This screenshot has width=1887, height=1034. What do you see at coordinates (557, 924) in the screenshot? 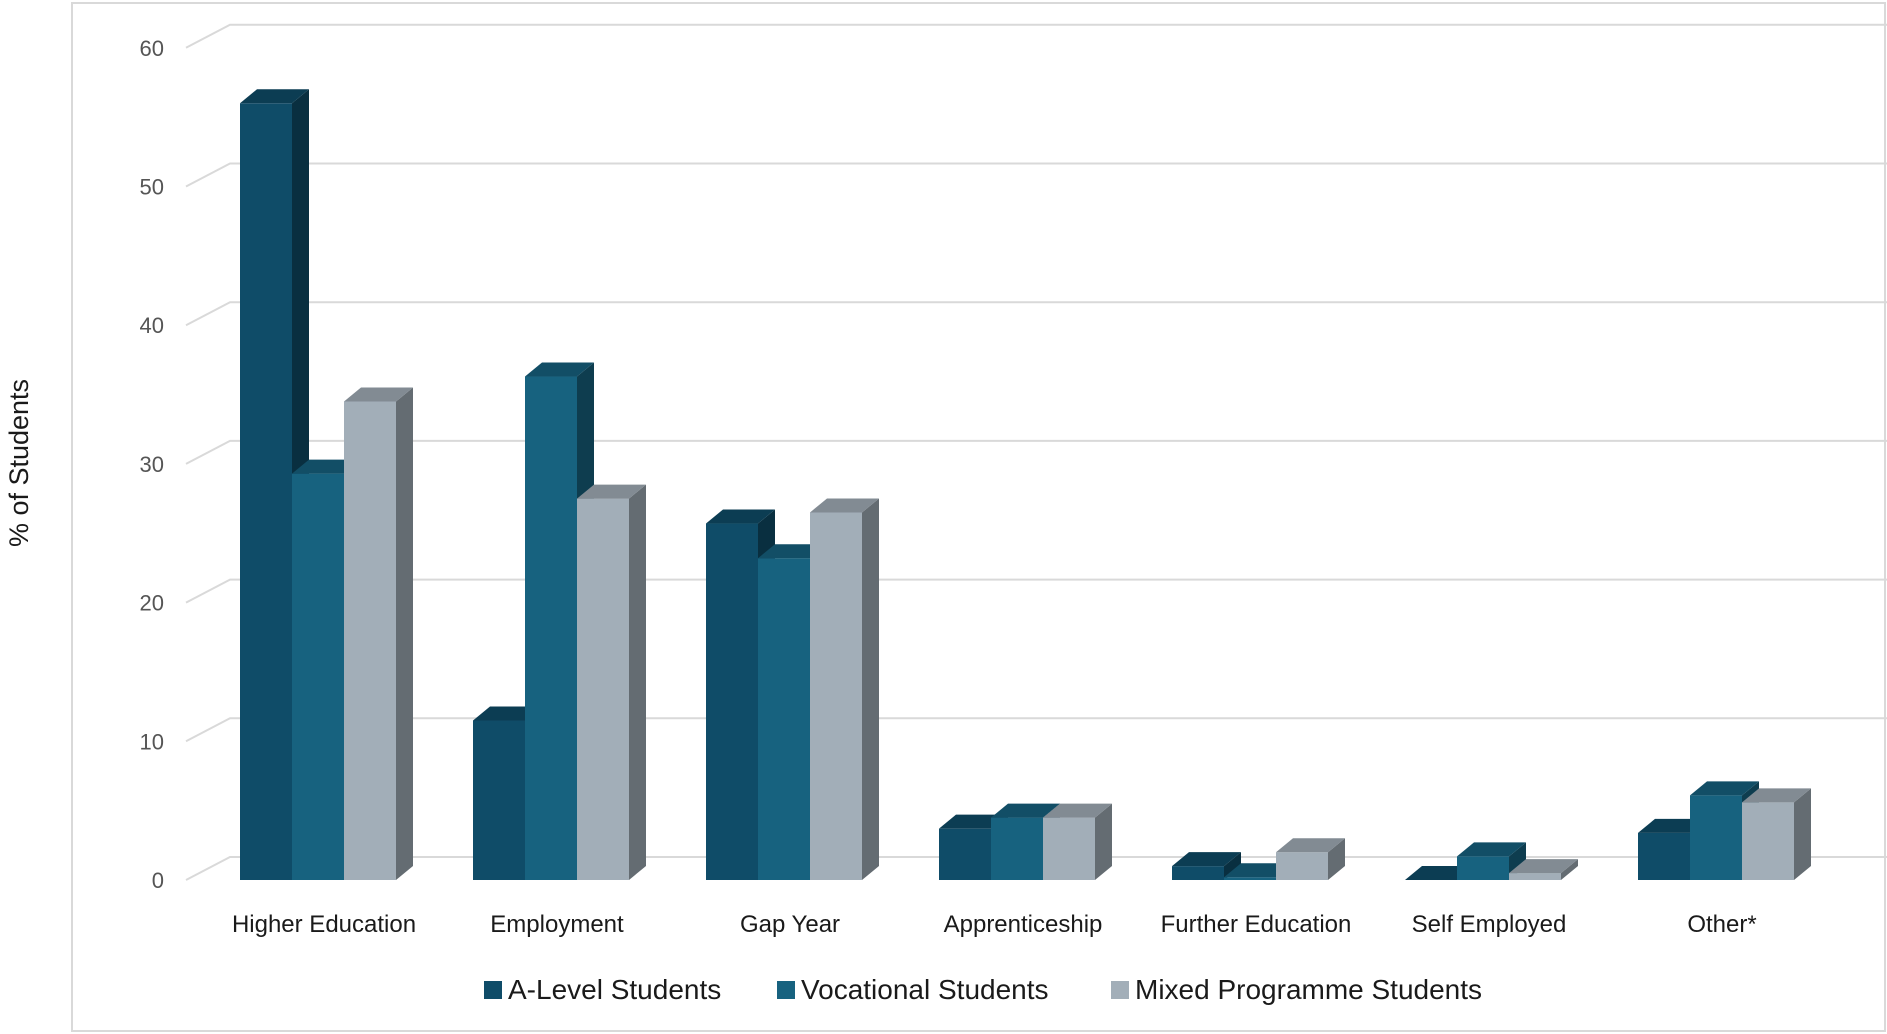
I see `x-category-label: Employment` at bounding box center [557, 924].